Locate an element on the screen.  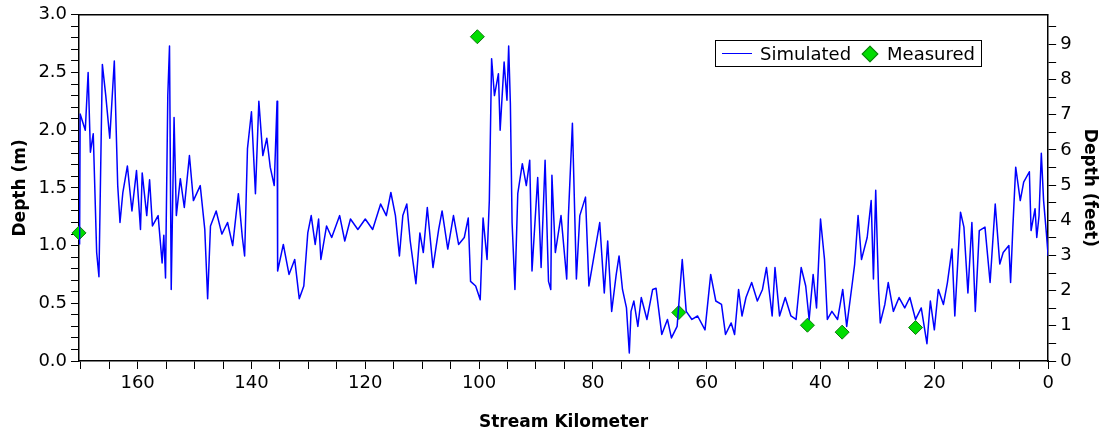
y-tick-label: 2.0 is located at coordinates (53, 128).